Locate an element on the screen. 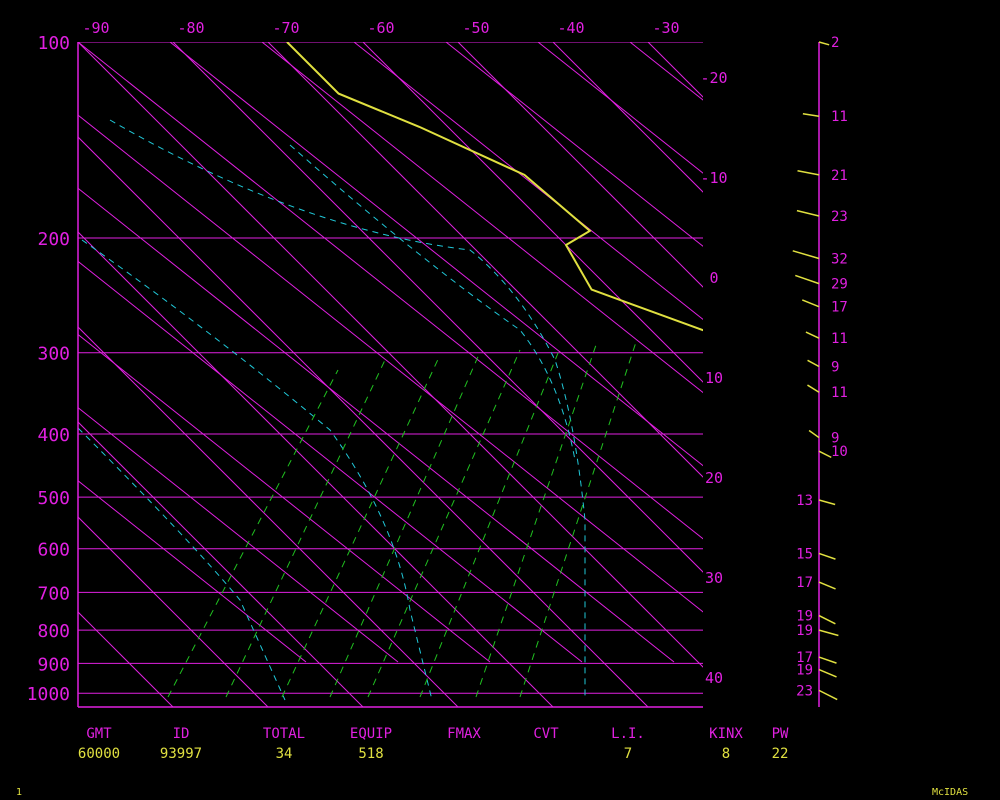  wind-speed-label: 29 is located at coordinates (839, 285).